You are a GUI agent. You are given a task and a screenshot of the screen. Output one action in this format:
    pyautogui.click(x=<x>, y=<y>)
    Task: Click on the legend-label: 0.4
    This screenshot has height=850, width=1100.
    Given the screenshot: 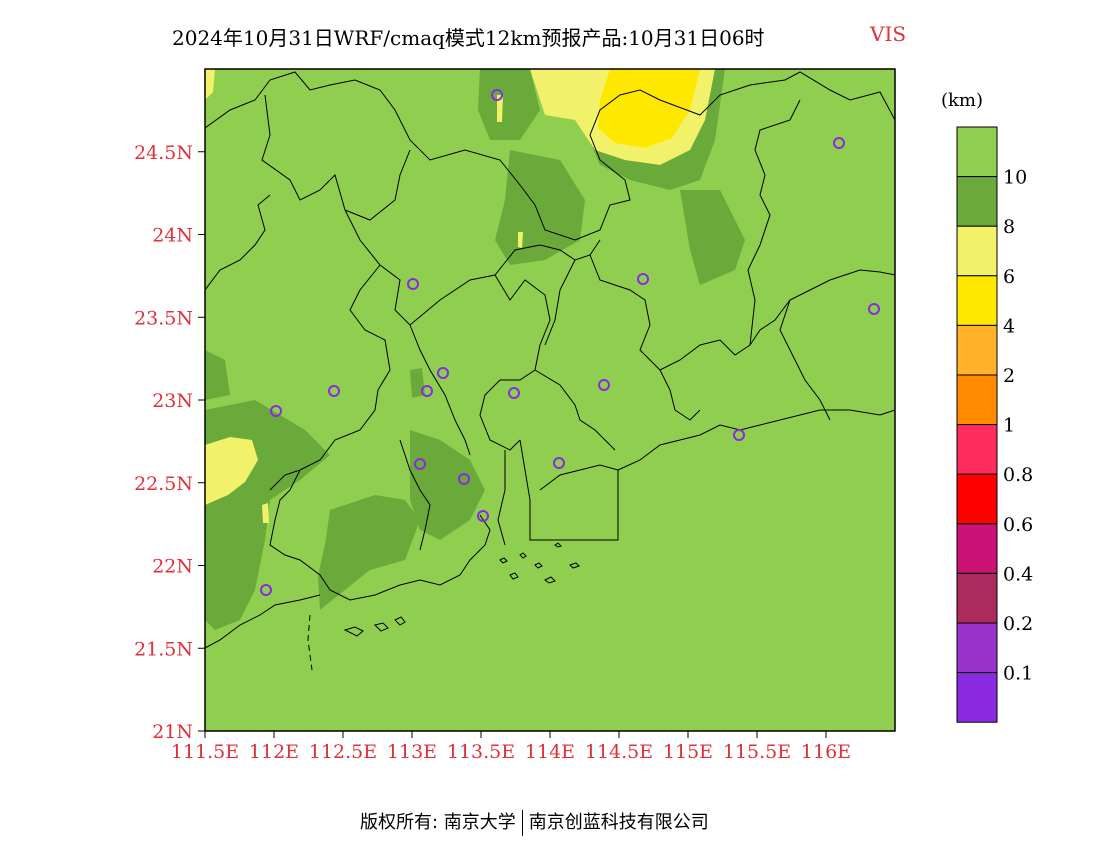 What is the action you would take?
    pyautogui.click(x=1018, y=574)
    